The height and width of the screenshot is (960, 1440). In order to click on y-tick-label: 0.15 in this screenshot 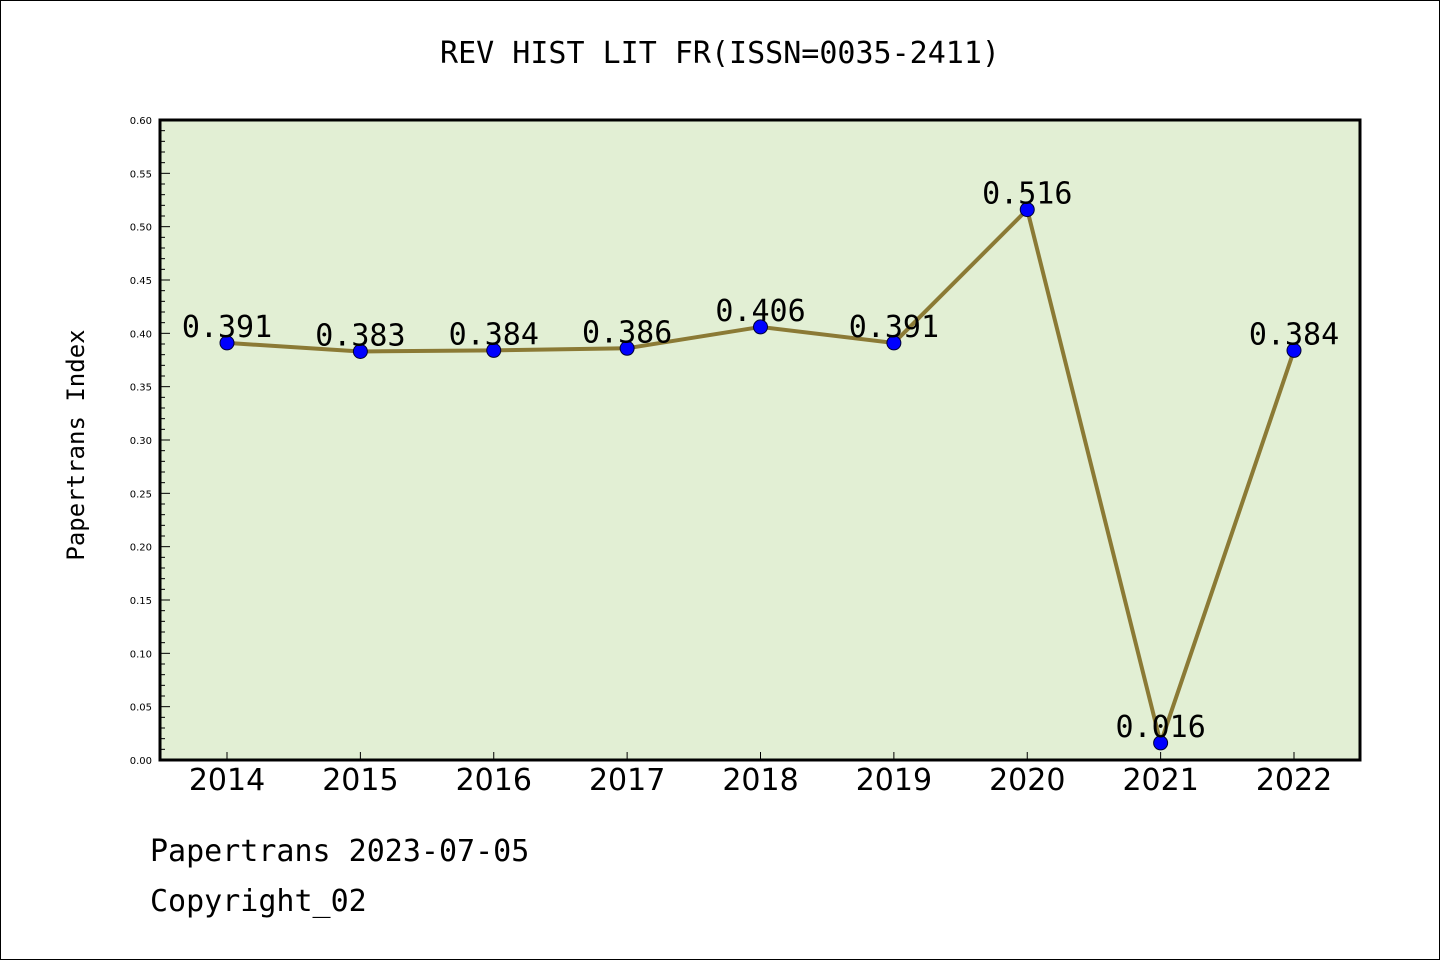, I will do `click(141, 601)`.